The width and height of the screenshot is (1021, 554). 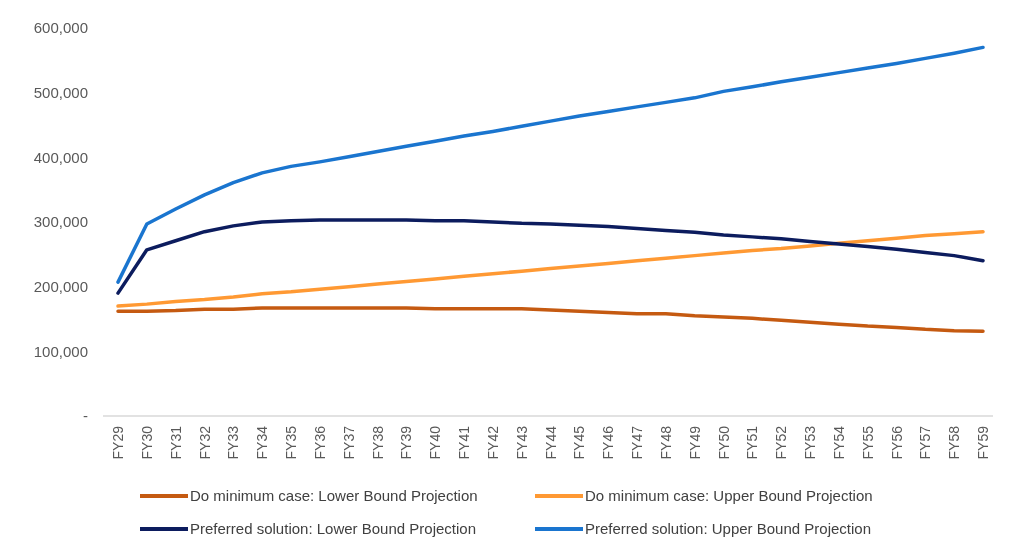 What do you see at coordinates (118, 442) in the screenshot?
I see `x-tick-label: FY29` at bounding box center [118, 442].